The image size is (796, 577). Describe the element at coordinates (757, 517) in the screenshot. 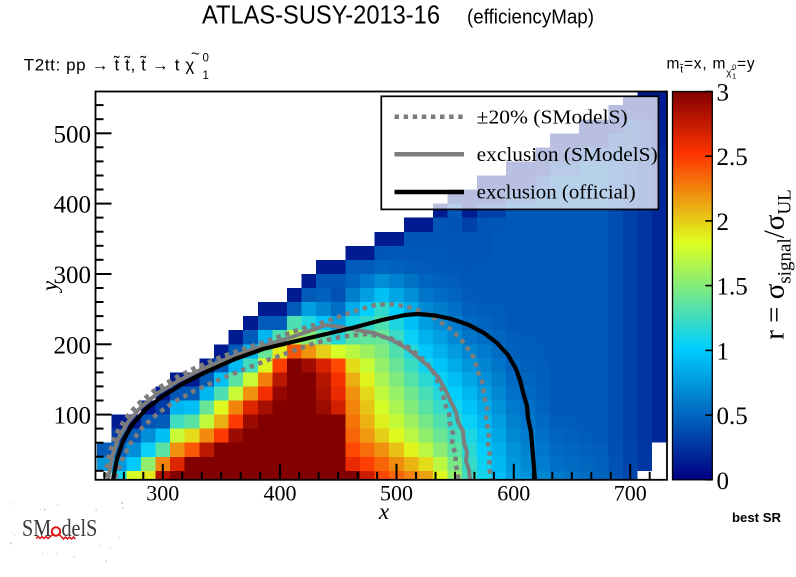

I see `svg-text: best SR` at that location.